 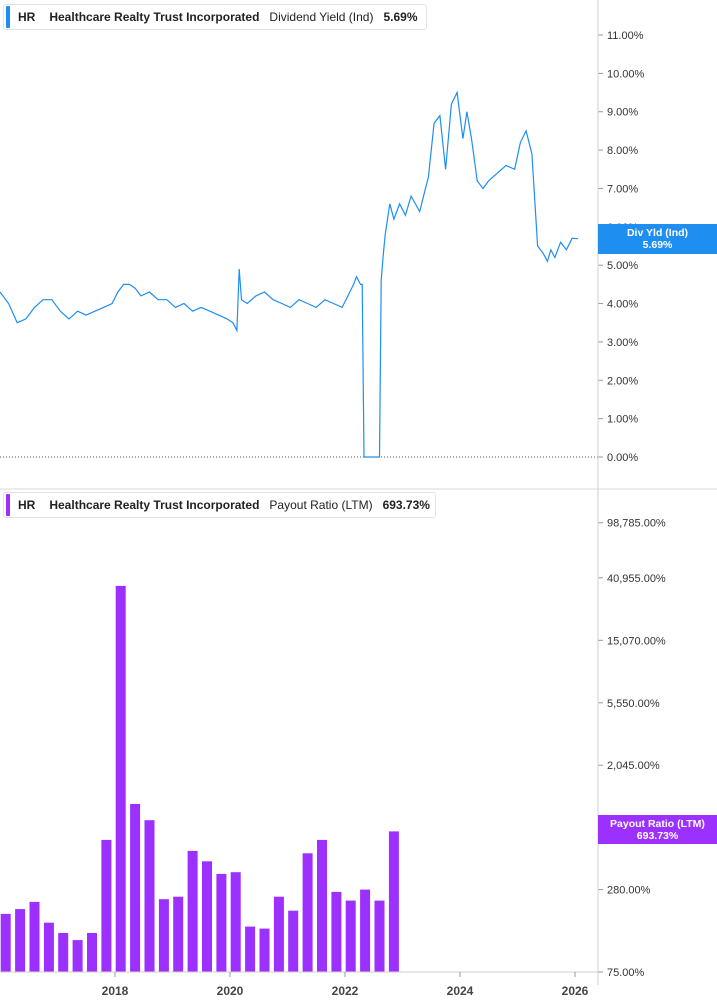 What do you see at coordinates (622, 305) in the screenshot?
I see `y-tick-label: 4.00%` at bounding box center [622, 305].